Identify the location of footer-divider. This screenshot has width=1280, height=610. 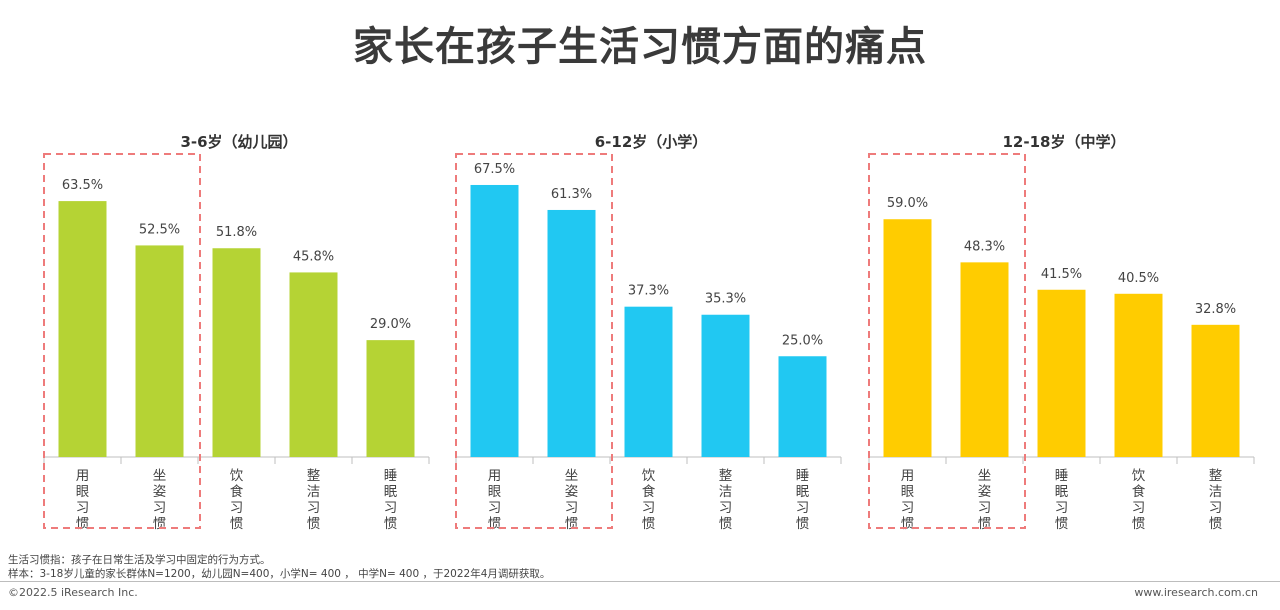
(640, 581).